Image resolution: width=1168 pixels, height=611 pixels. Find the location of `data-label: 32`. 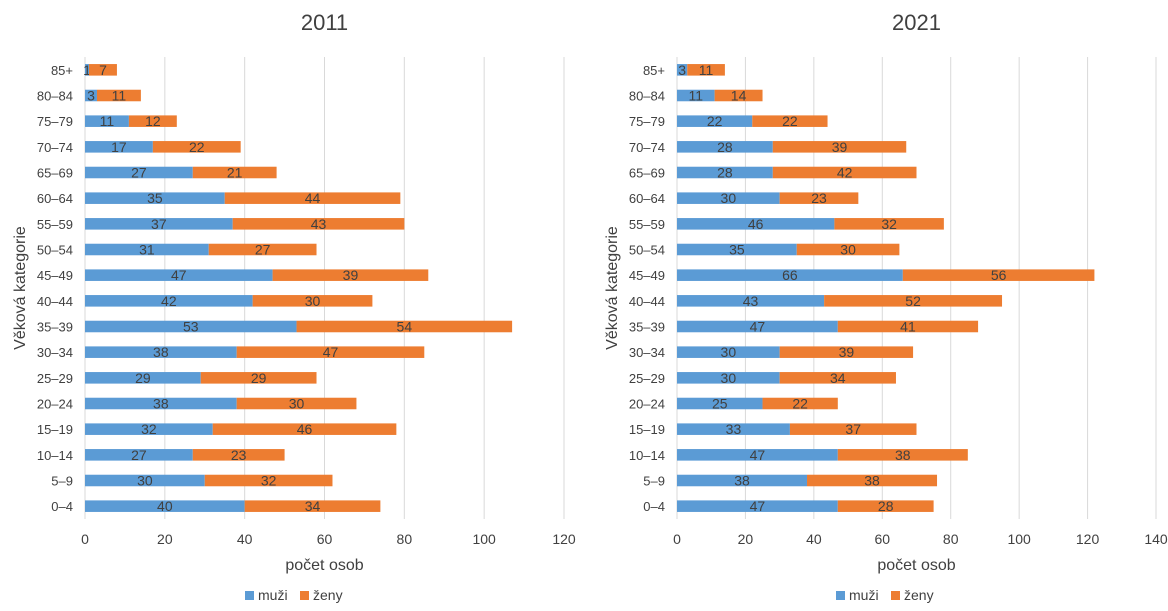

data-label: 32 is located at coordinates (269, 481).